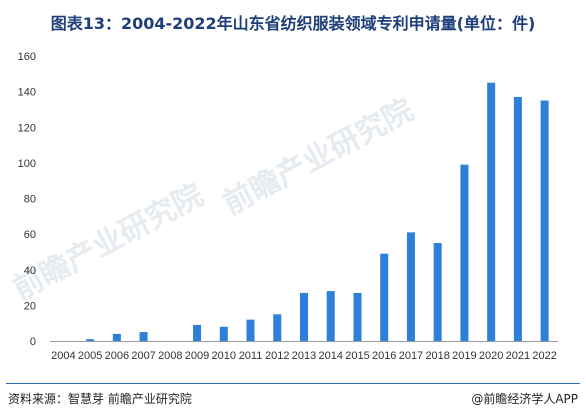 The image size is (586, 419). What do you see at coordinates (30, 306) in the screenshot?
I see `y-tick-label: 20` at bounding box center [30, 306].